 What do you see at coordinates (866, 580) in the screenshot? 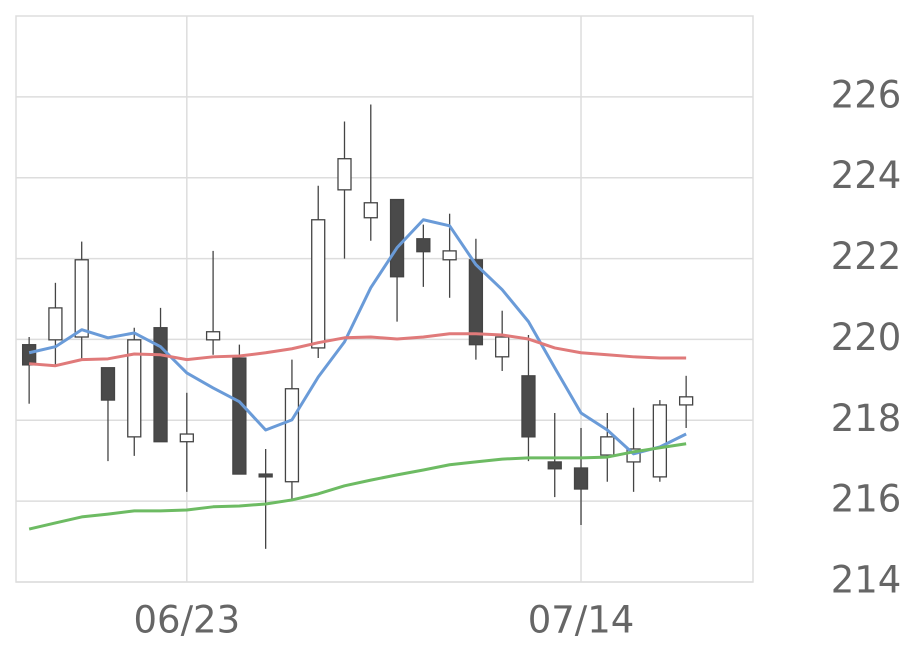
I see `y-tick-label: 214` at bounding box center [866, 580].